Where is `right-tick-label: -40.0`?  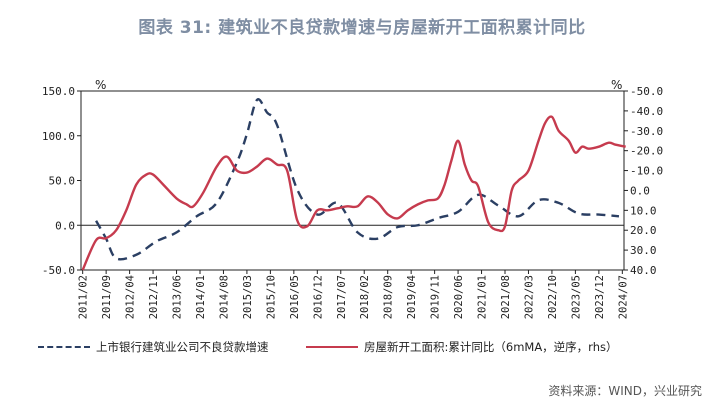
right-tick-label: -40.0 is located at coordinates (646, 111).